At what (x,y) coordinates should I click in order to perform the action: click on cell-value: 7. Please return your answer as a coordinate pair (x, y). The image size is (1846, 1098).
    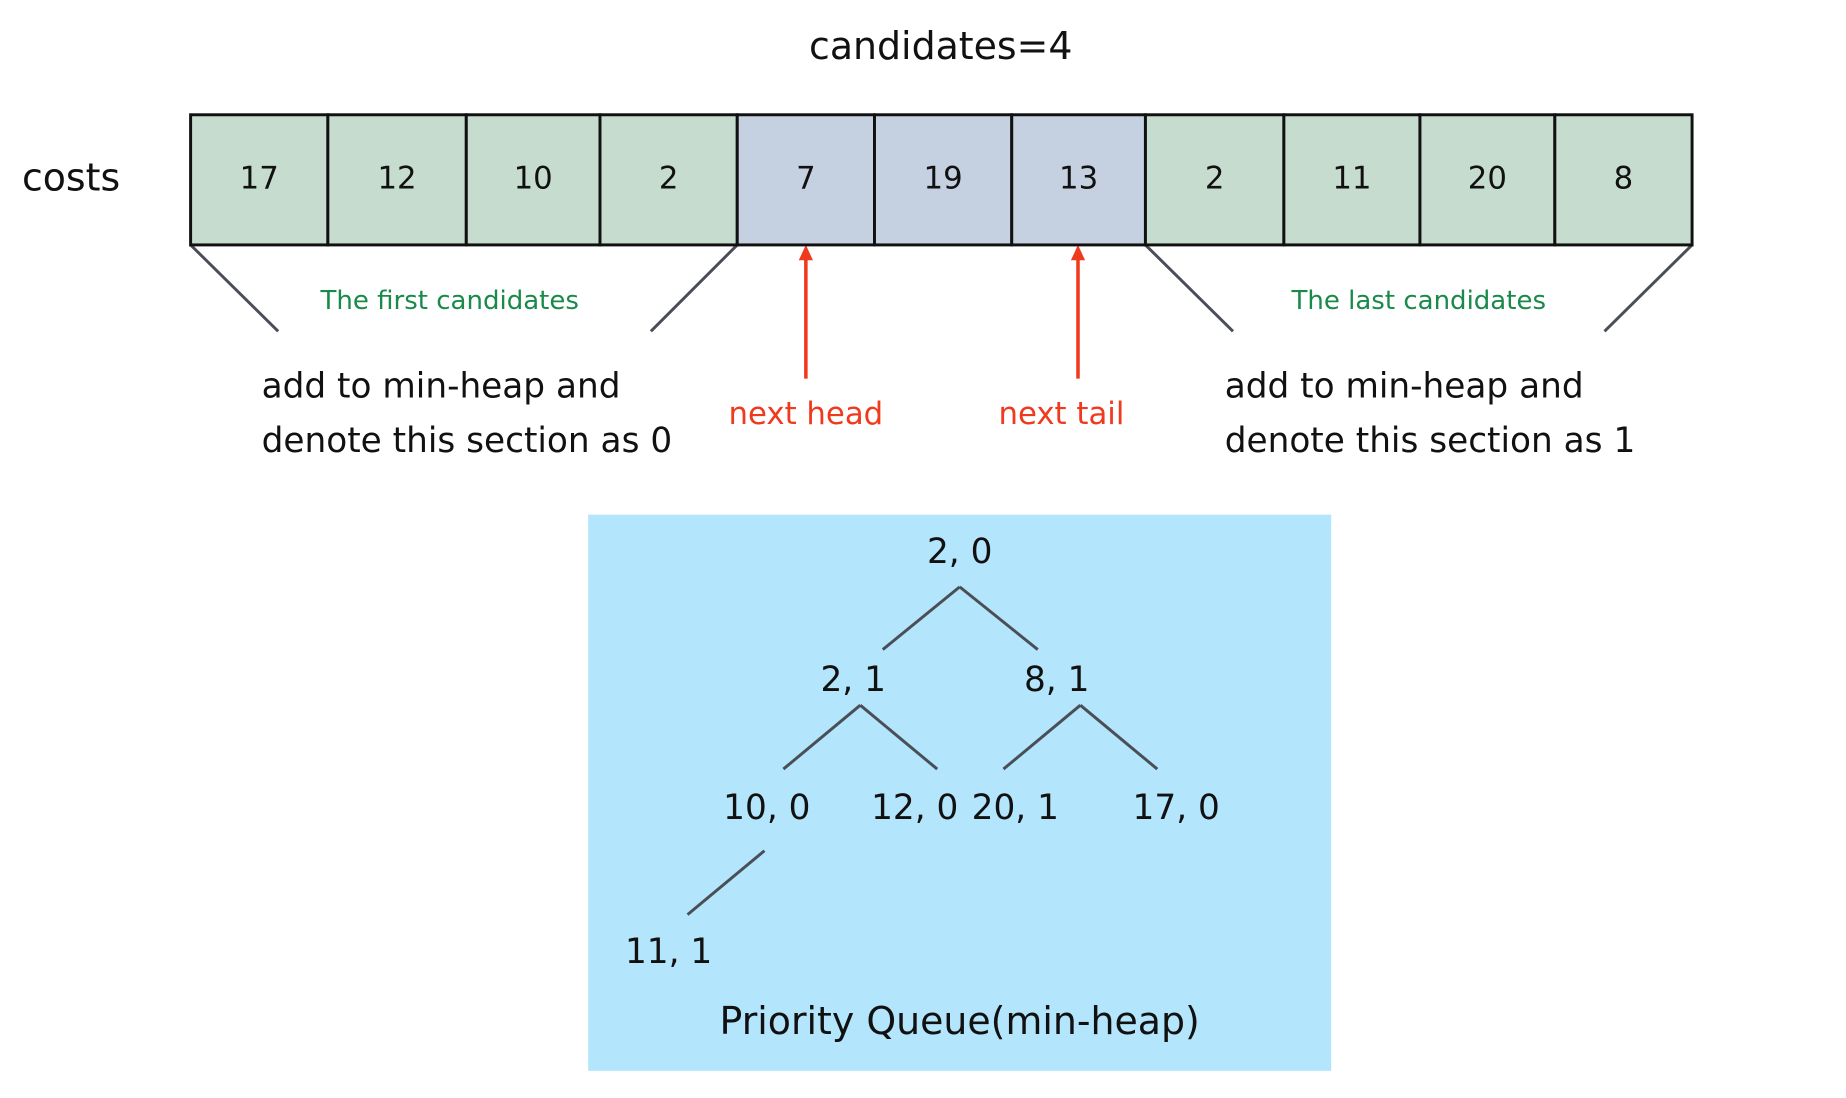
    Looking at the image, I should click on (806, 178).